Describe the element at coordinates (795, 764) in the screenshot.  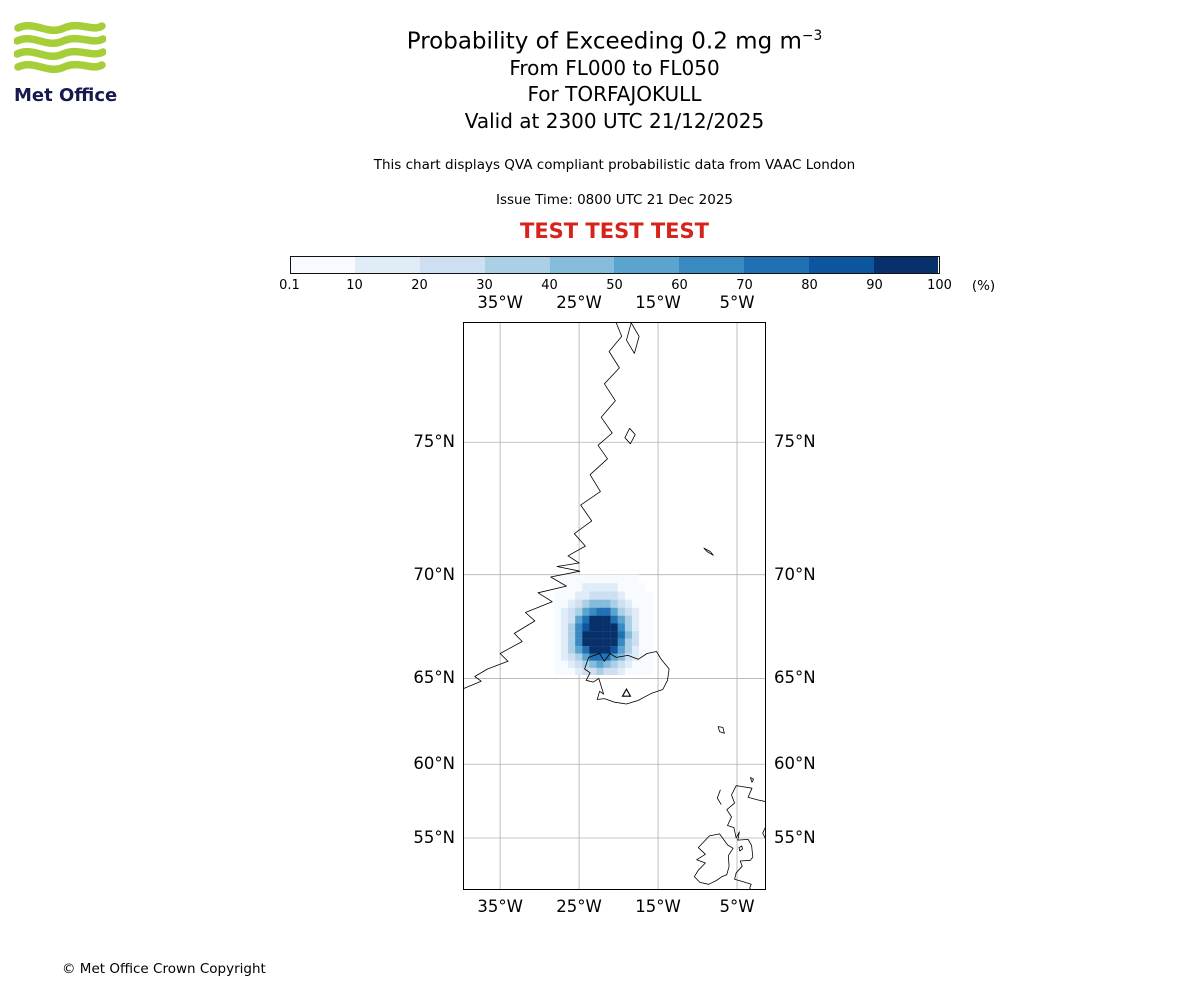
I see `lat-tick-right: 60°N` at that location.